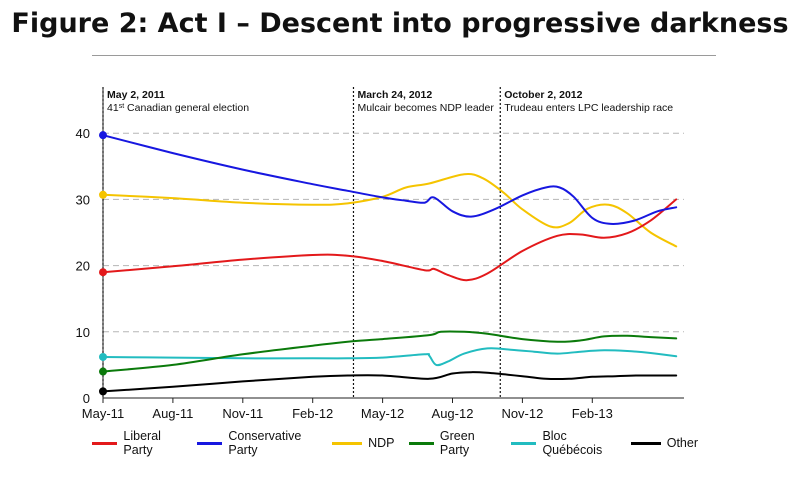  What do you see at coordinates (381, 443) in the screenshot?
I see `legend-label: NDP` at bounding box center [381, 443].